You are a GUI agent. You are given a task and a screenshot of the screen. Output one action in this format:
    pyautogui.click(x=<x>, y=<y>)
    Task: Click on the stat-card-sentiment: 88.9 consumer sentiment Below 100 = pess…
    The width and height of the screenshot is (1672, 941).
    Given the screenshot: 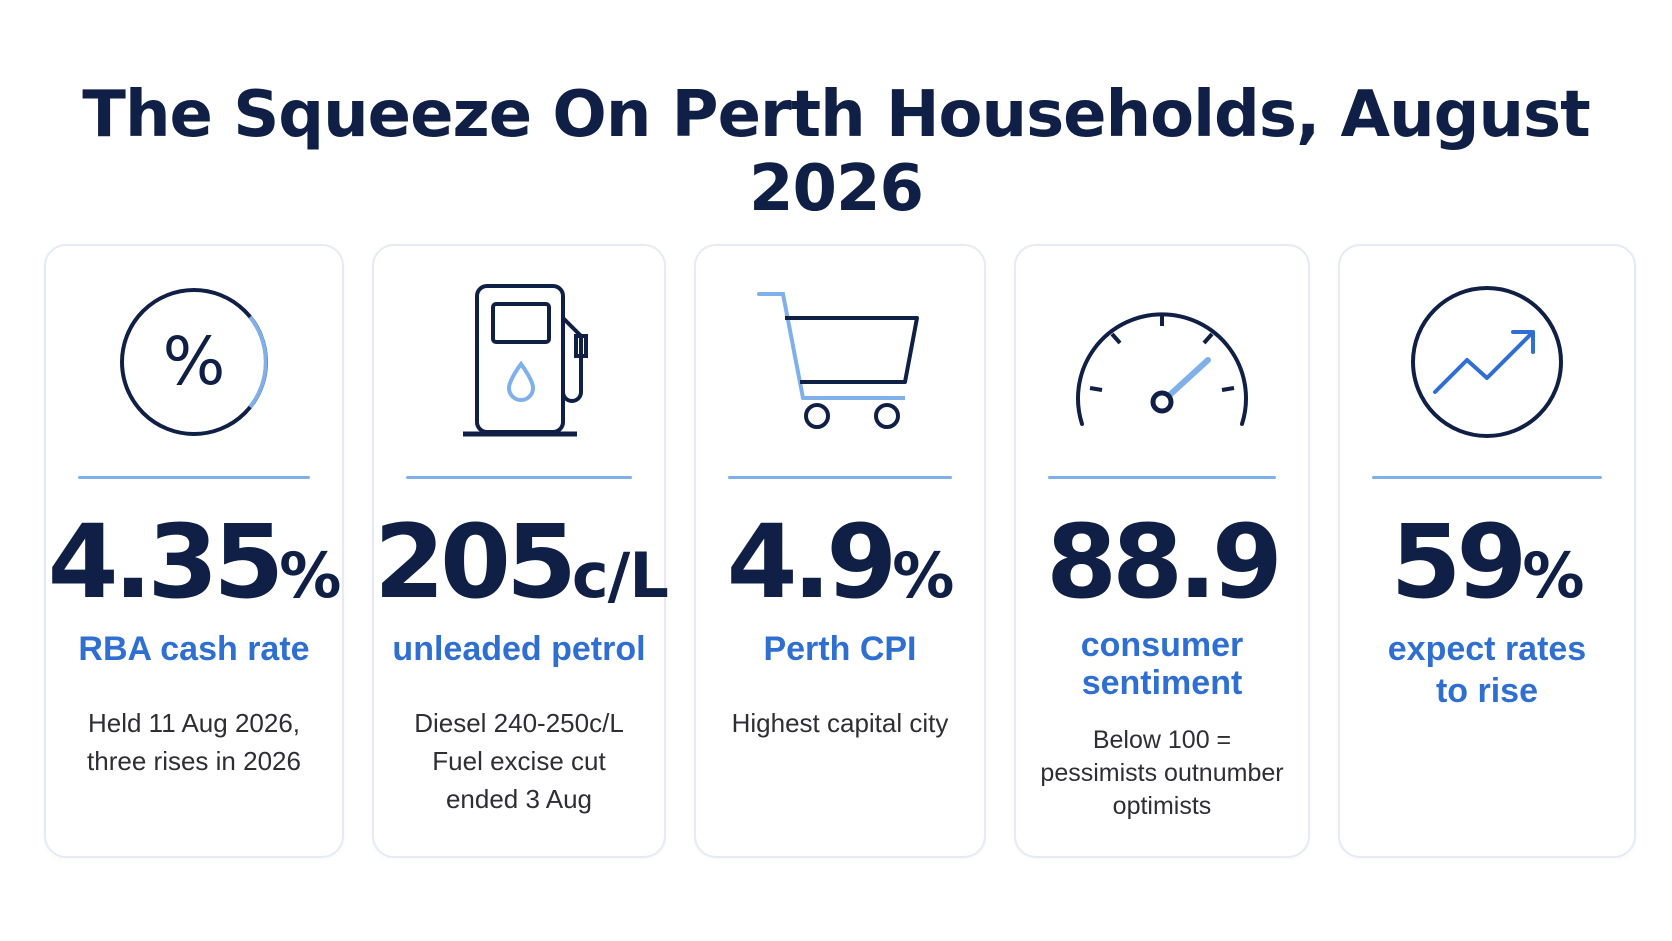 What is the action you would take?
    pyautogui.click(x=1162, y=551)
    